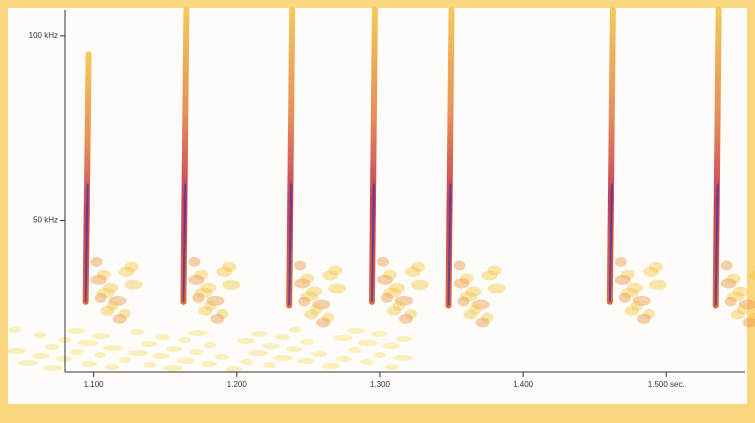 The image size is (755, 423). What do you see at coordinates (94, 384) in the screenshot?
I see `x-tick-label: 1.100` at bounding box center [94, 384].